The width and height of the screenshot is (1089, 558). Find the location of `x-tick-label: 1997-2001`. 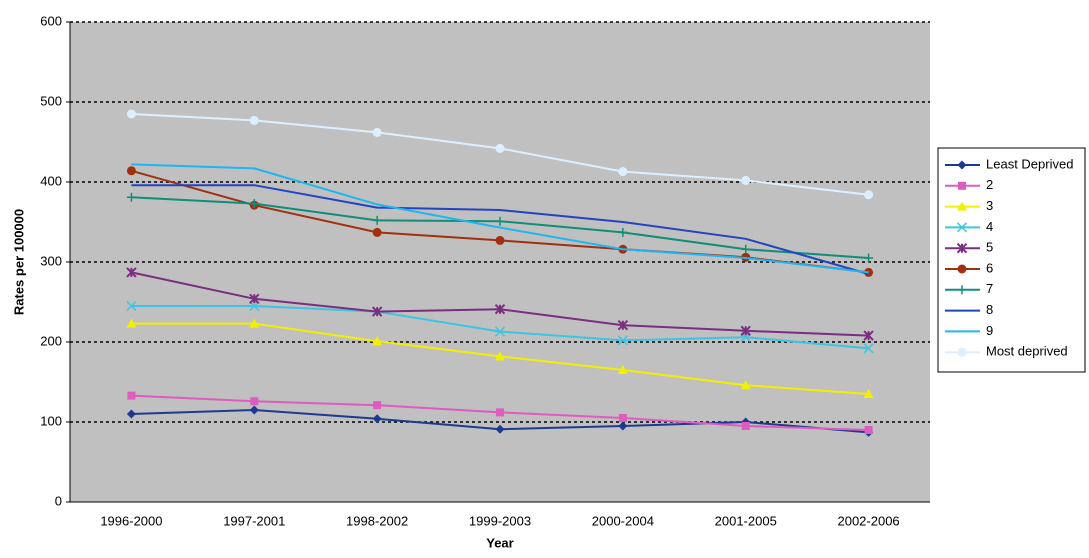

x-tick-label: 1997-2001 is located at coordinates (254, 520).